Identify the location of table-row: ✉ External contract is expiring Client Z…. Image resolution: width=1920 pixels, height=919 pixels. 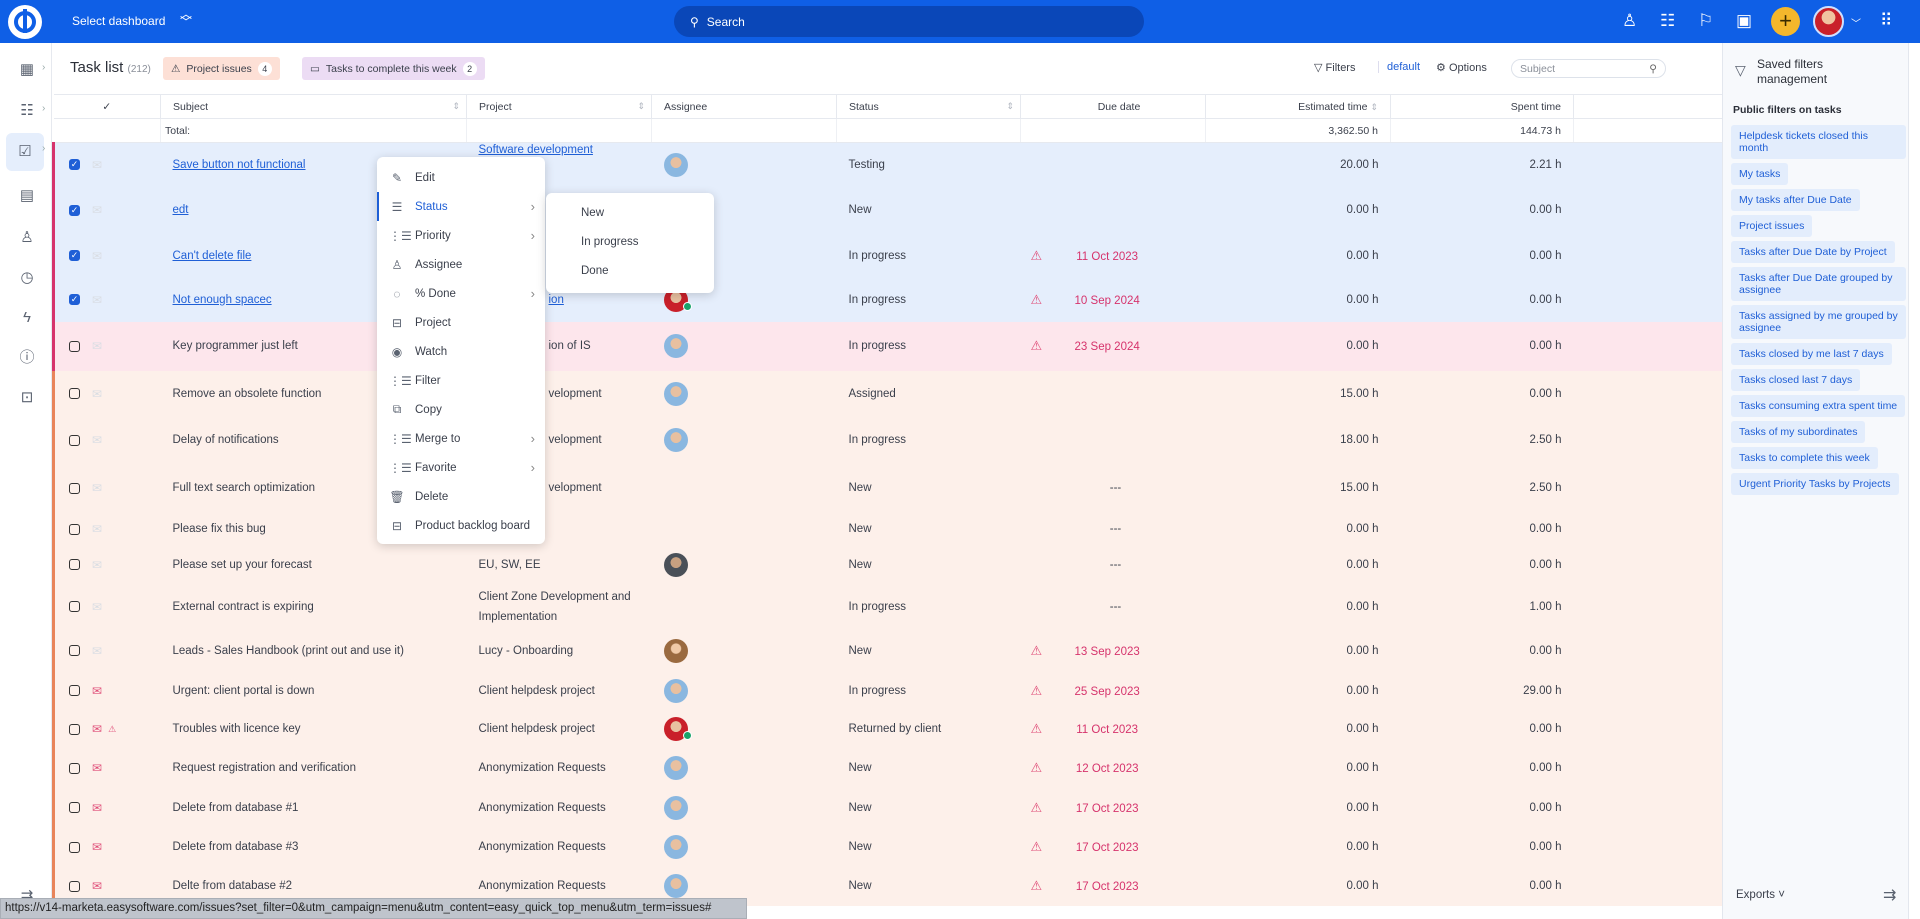
(888, 606).